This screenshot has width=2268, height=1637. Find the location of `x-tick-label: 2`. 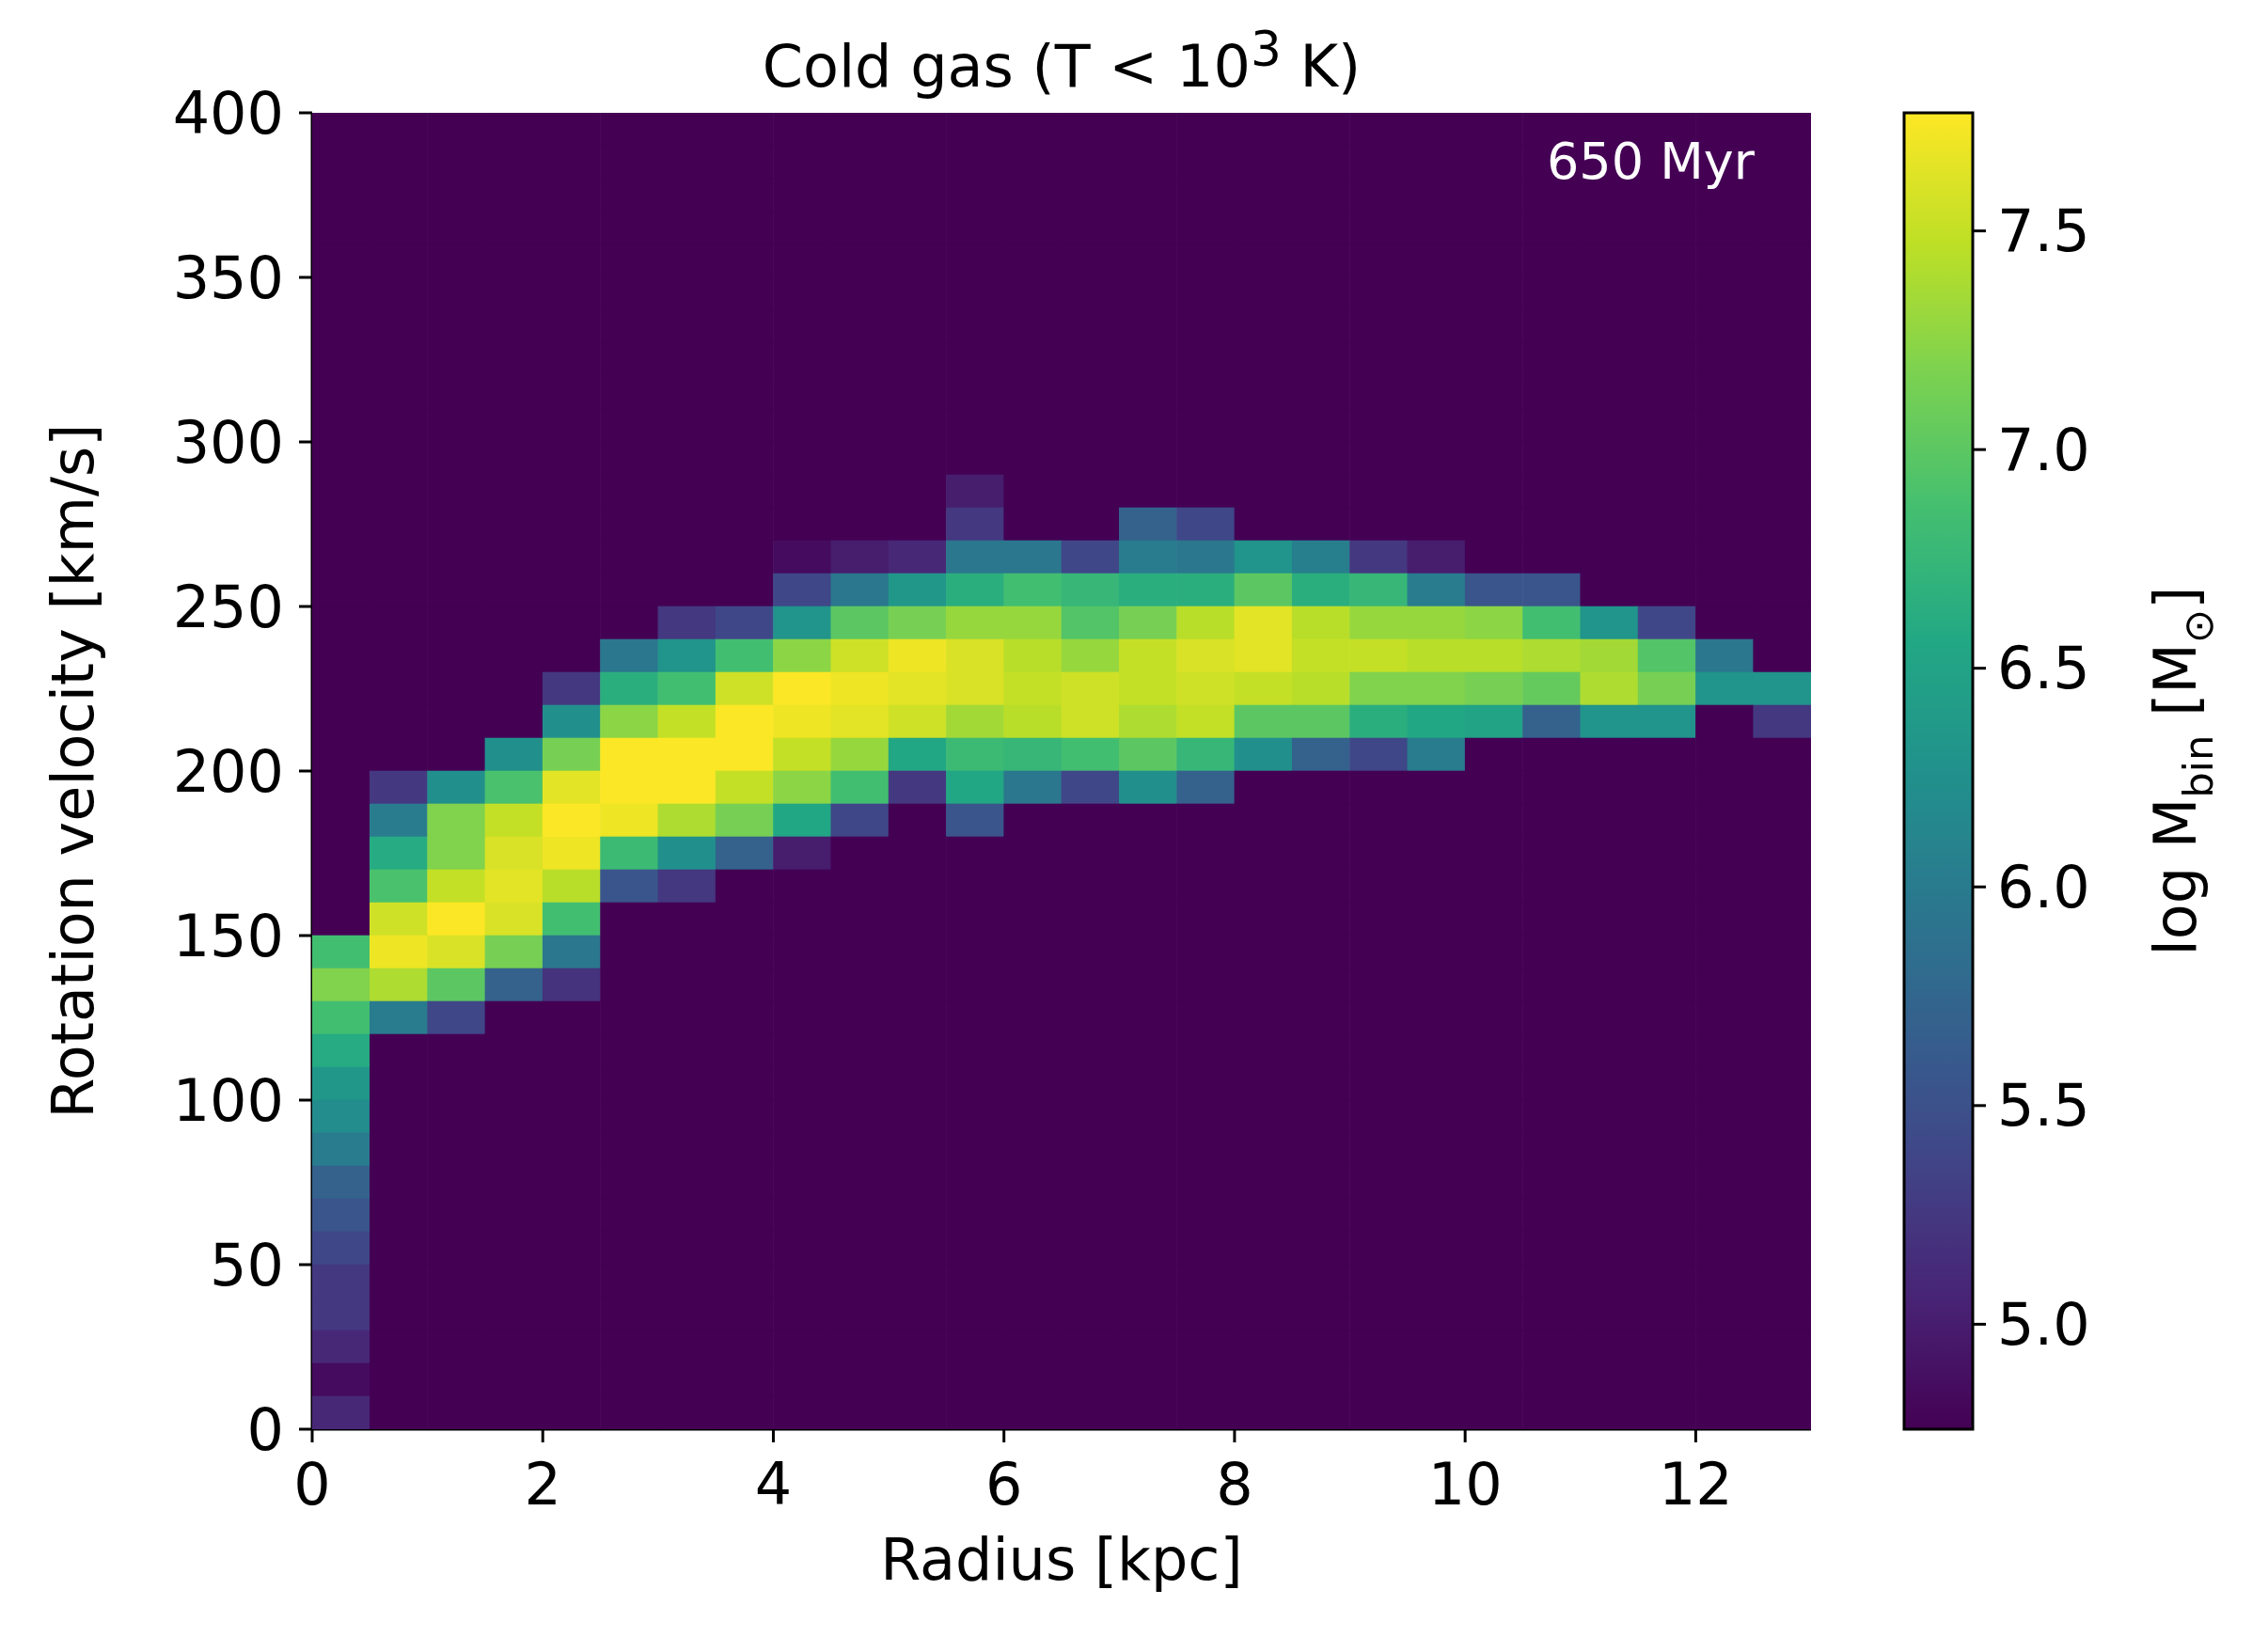

x-tick-label: 2 is located at coordinates (542, 1485).